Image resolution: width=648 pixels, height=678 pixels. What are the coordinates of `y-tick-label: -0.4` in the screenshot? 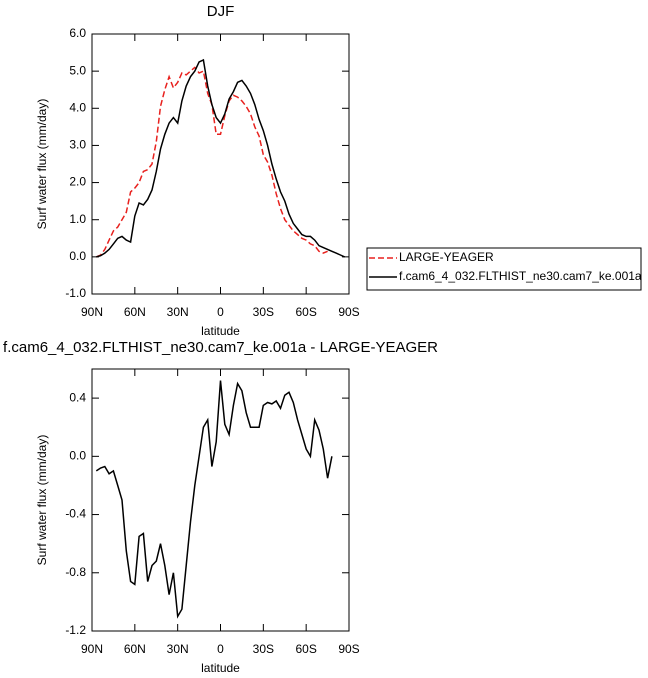 It's located at (75, 514).